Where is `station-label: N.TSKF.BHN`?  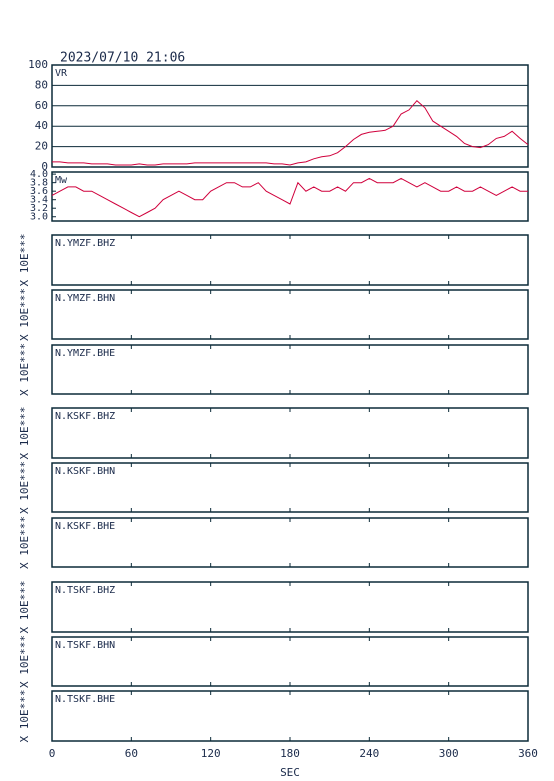
station-label: N.TSKF.BHN is located at coordinates (85, 645).